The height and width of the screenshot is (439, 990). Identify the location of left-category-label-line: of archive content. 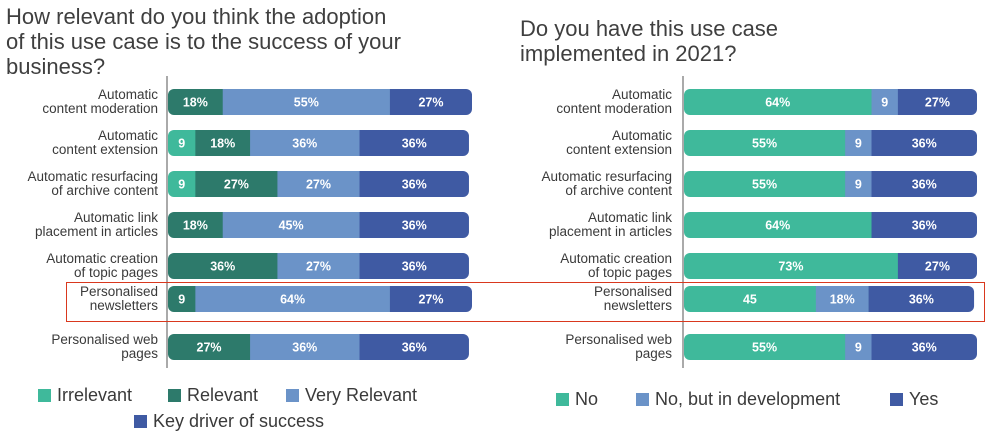
(104, 190).